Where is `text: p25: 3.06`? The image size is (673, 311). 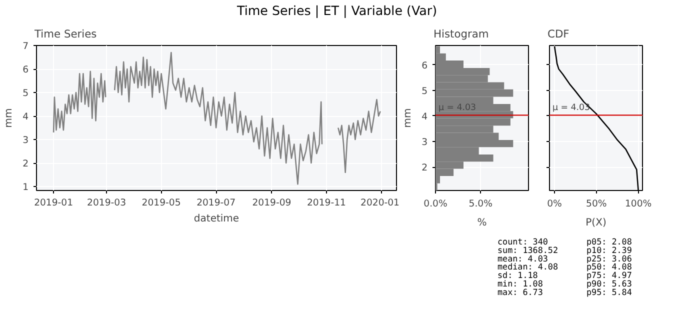
text: p25: 3.06 is located at coordinates (609, 258).